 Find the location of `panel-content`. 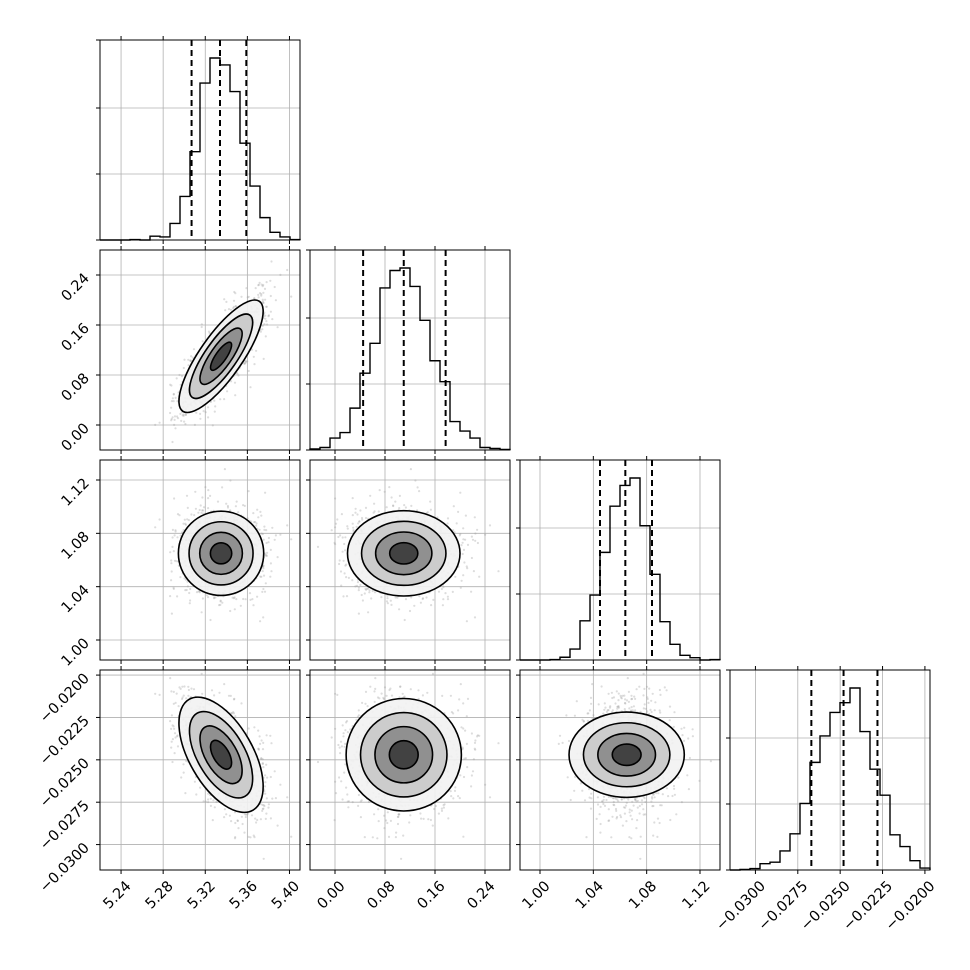

panel-content is located at coordinates (223, 352).